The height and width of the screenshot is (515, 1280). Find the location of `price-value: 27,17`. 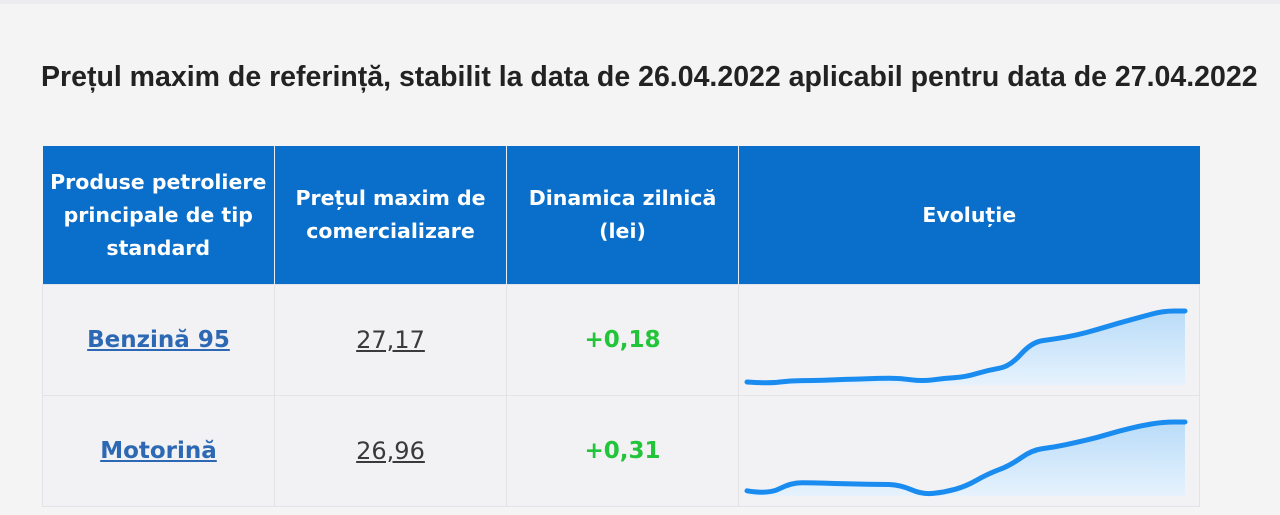

price-value: 27,17 is located at coordinates (390, 340).